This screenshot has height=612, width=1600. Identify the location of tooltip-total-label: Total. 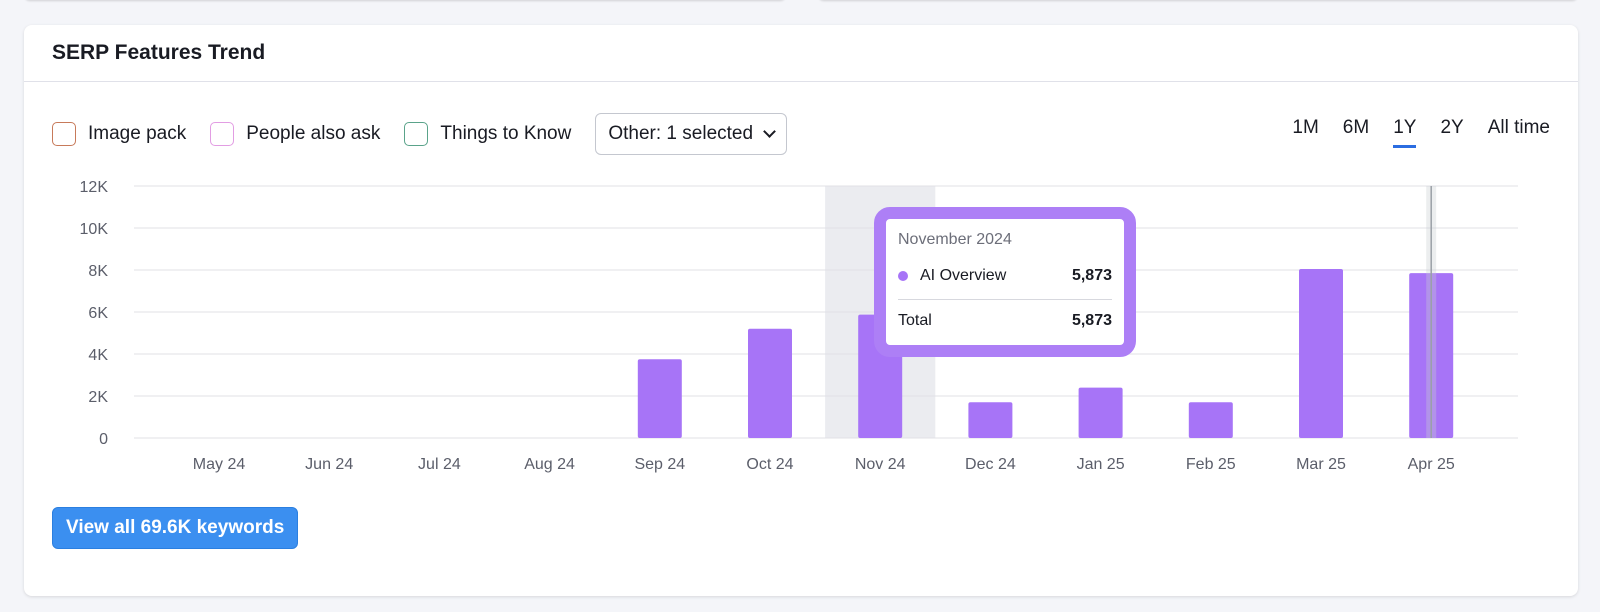
(915, 320).